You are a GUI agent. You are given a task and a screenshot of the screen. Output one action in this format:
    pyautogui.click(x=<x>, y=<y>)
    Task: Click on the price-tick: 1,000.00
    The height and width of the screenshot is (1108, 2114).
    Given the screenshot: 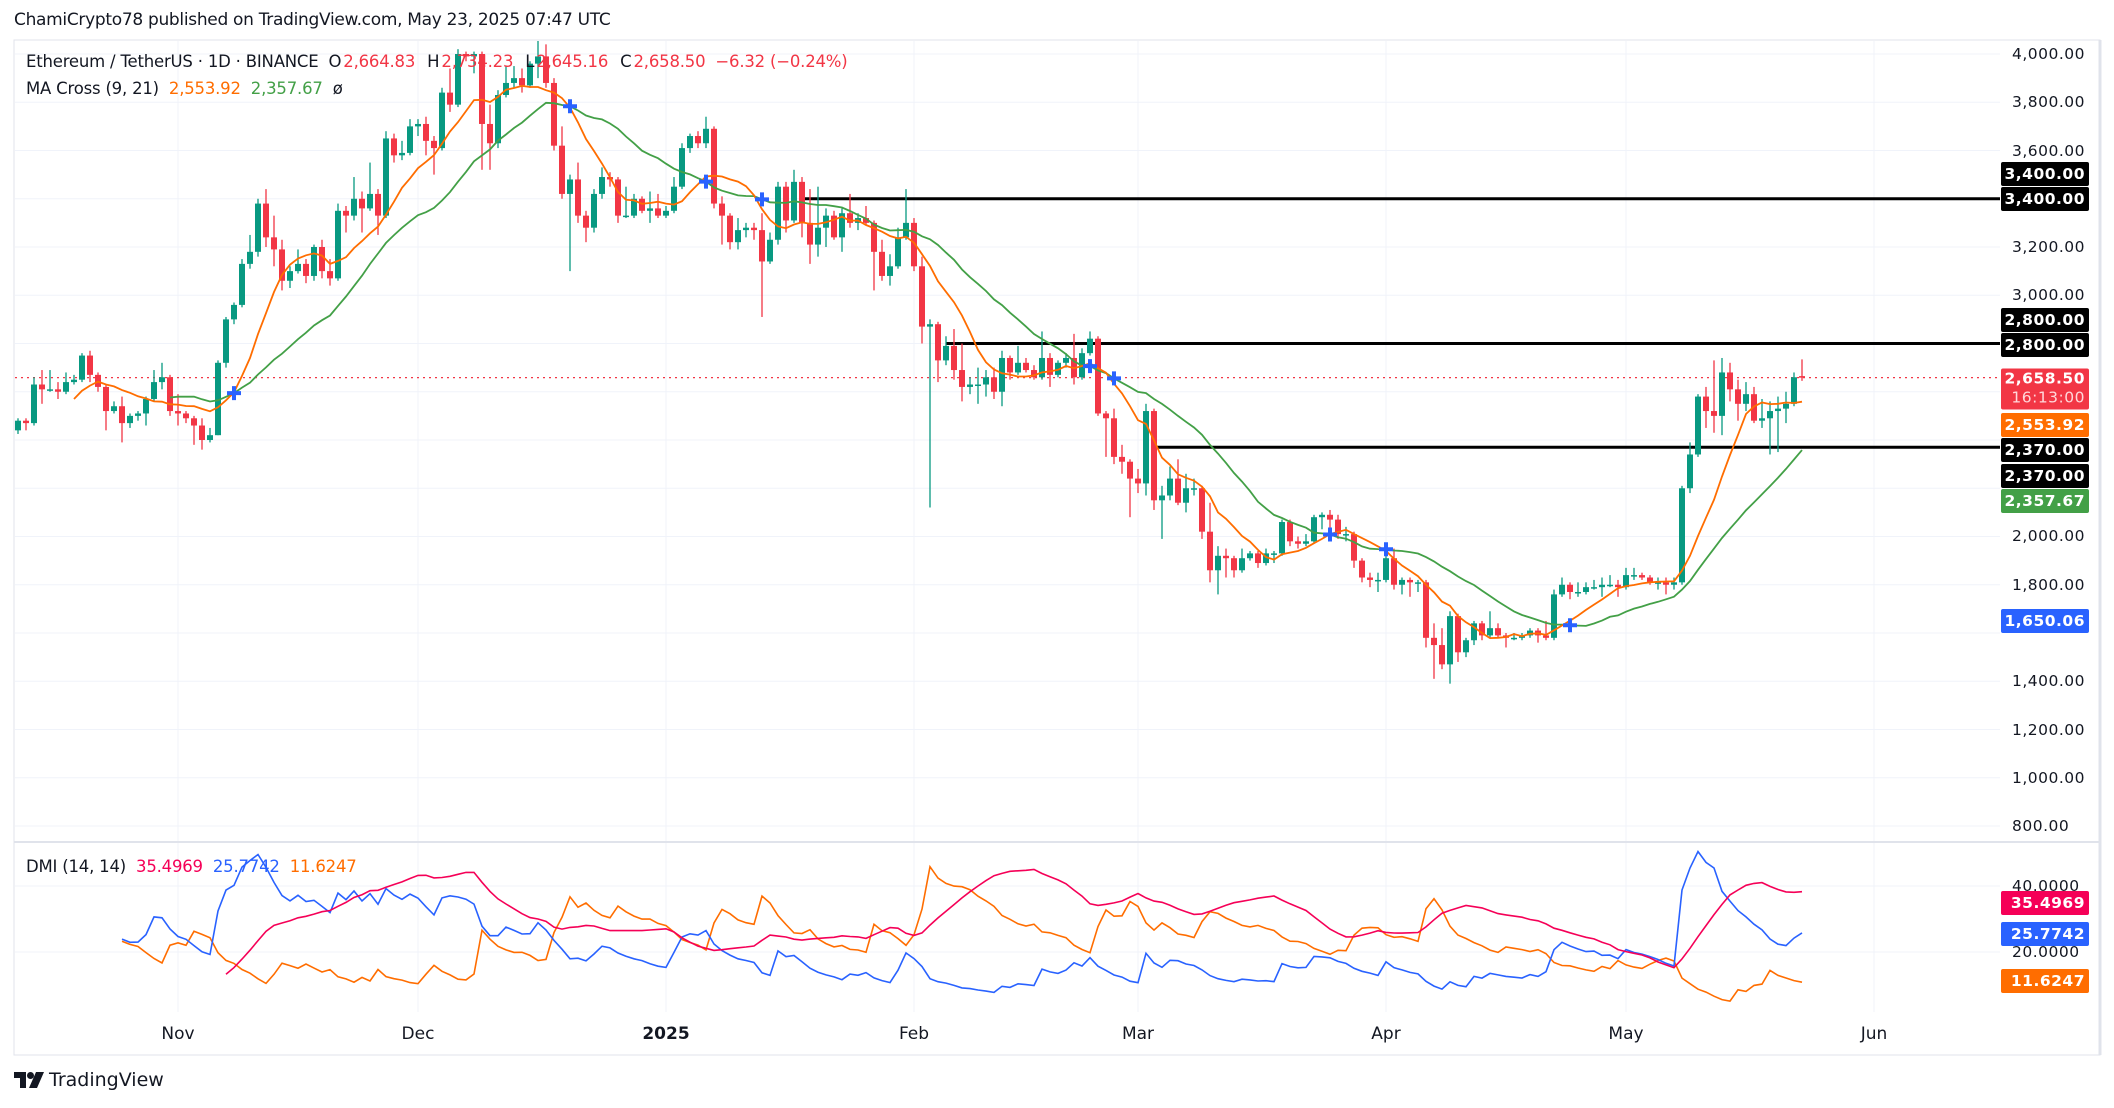 What is the action you would take?
    pyautogui.click(x=2049, y=778)
    